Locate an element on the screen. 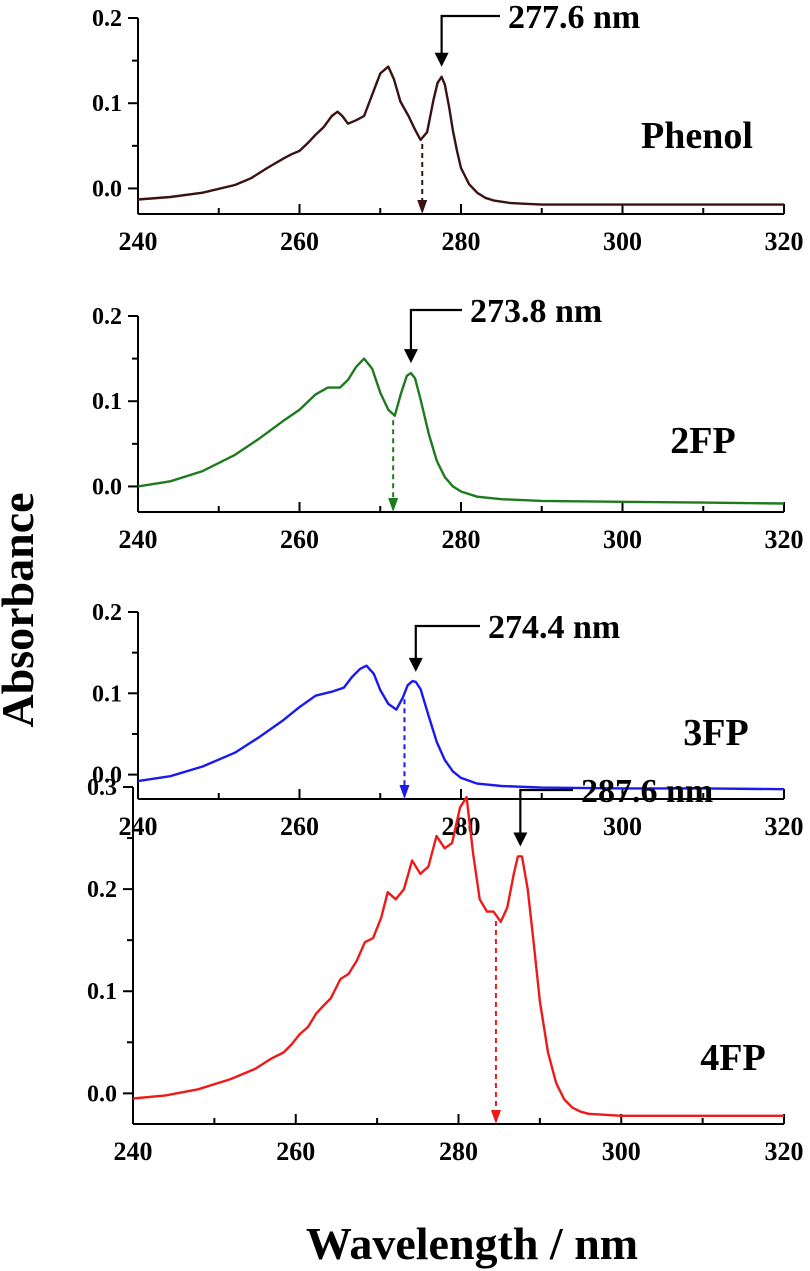  peak-annotation-label: 273.8 nm is located at coordinates (536, 311).